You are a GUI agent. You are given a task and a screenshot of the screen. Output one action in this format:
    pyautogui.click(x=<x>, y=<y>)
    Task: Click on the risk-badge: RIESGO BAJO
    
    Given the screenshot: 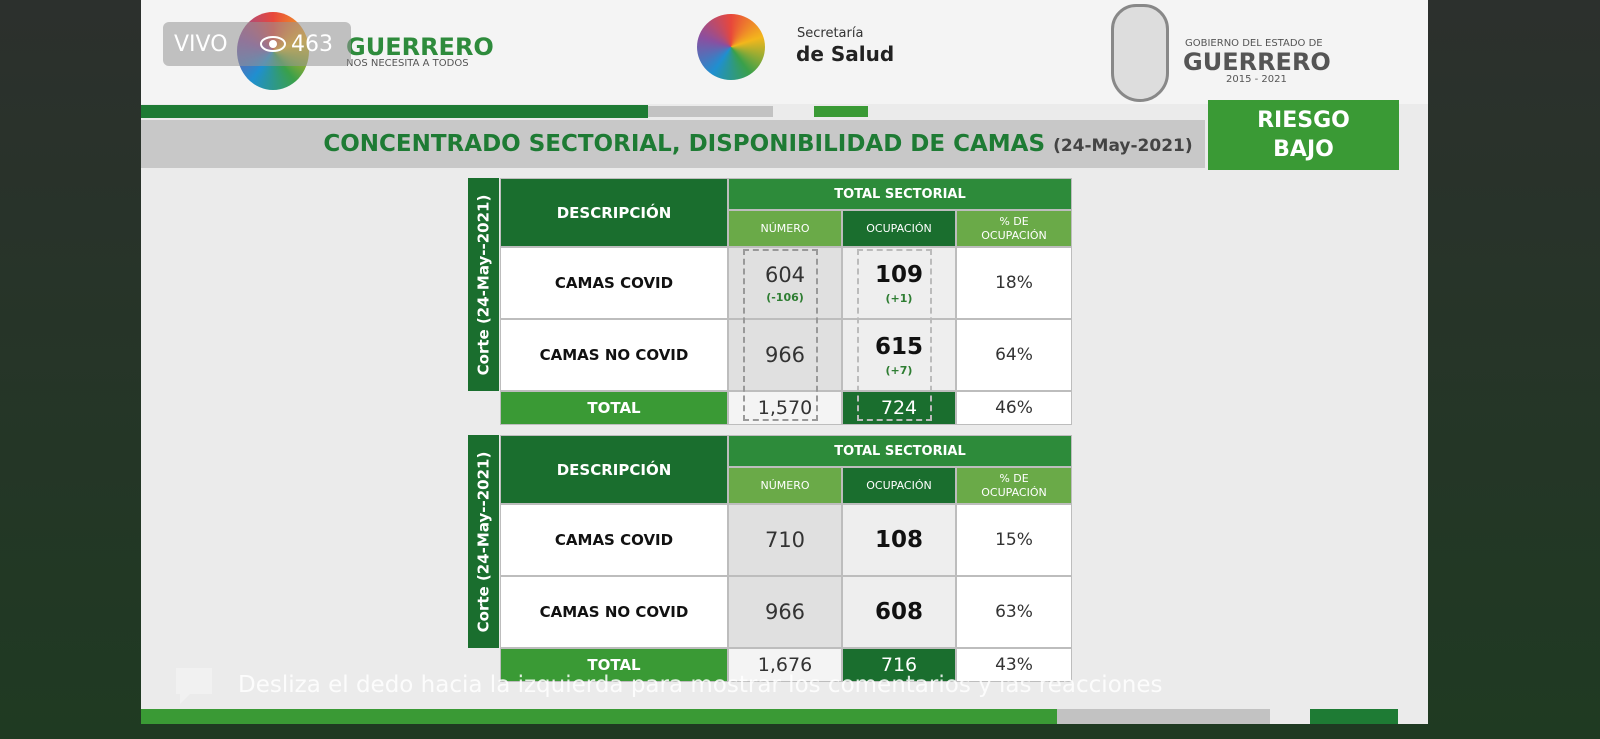 What is the action you would take?
    pyautogui.click(x=1303, y=135)
    